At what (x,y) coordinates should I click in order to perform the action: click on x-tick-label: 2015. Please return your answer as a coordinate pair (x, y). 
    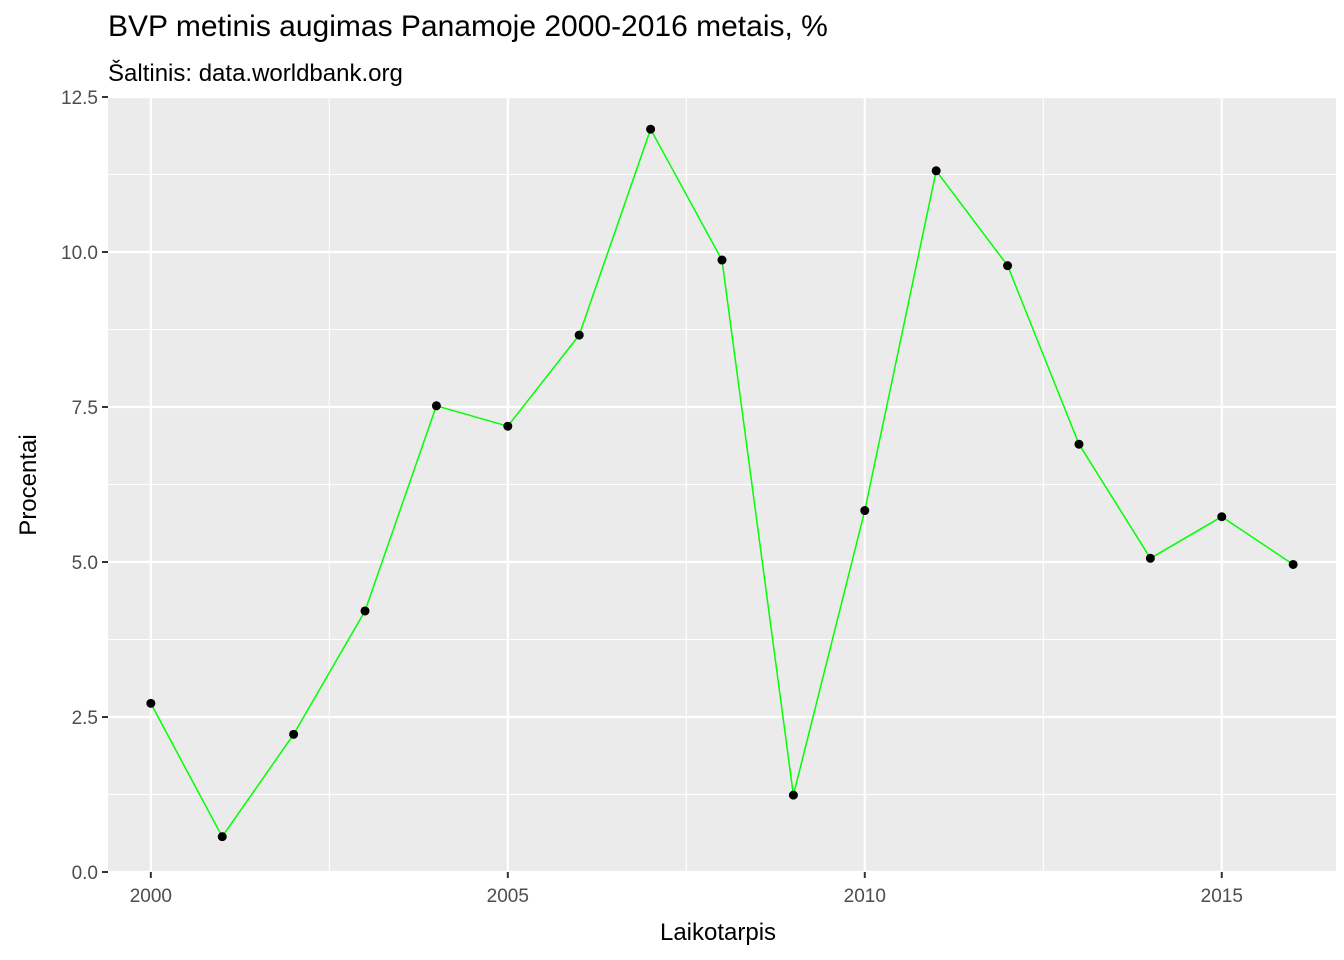
    Looking at the image, I should click on (1222, 896).